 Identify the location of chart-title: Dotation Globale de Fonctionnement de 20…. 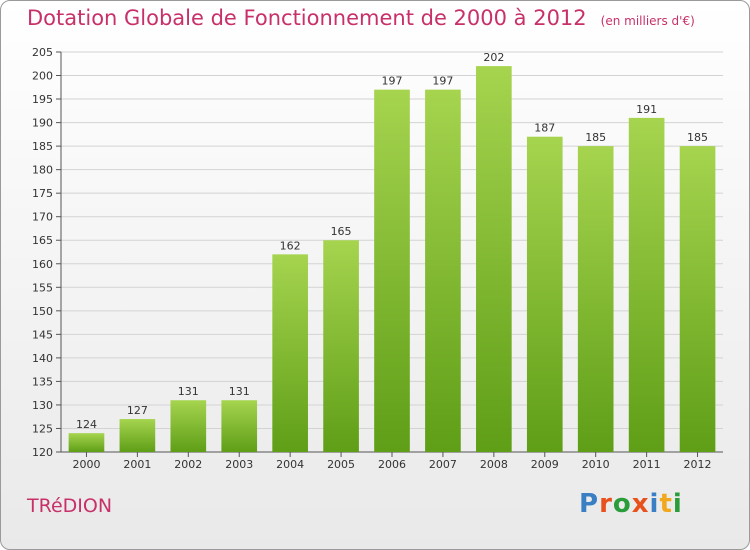
(307, 18).